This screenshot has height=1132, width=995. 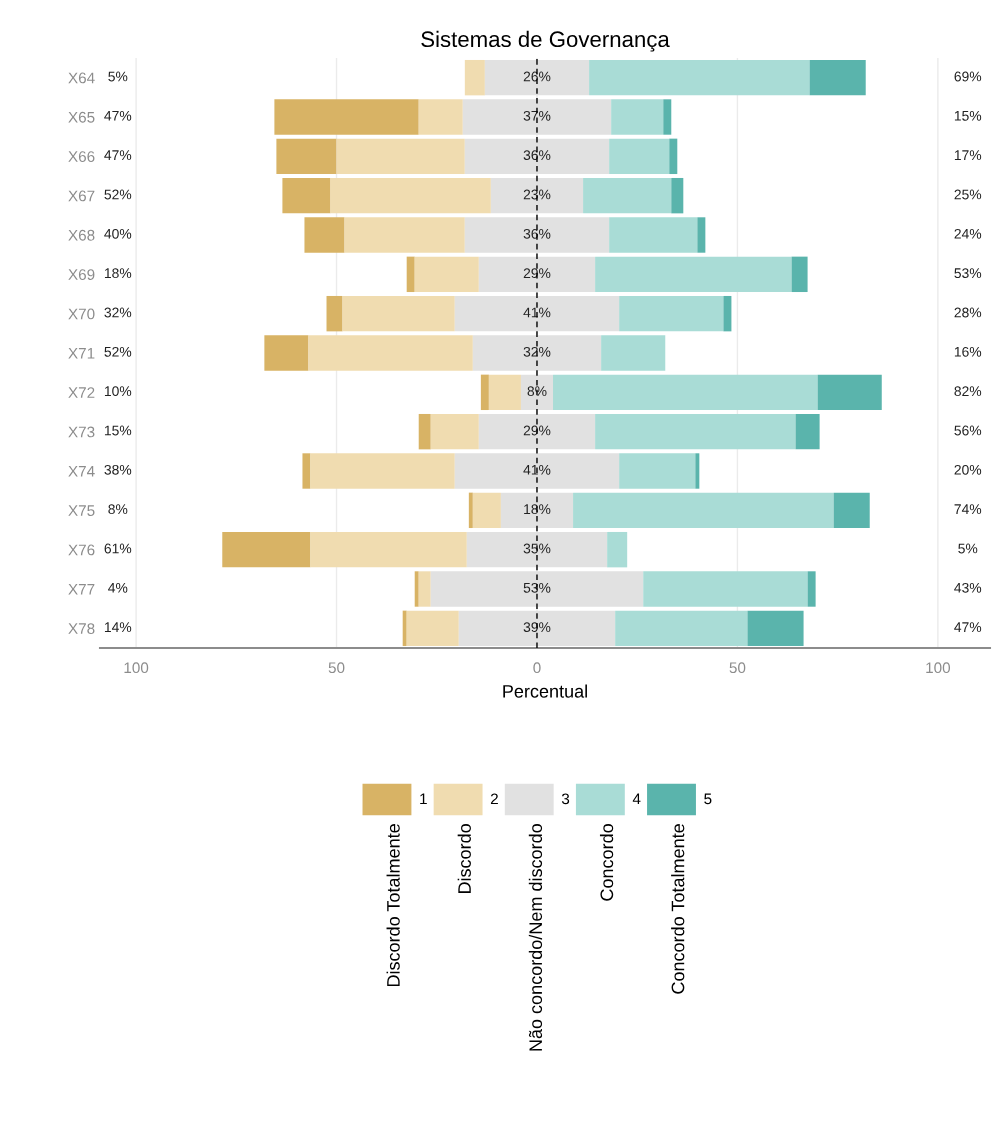 I want to click on x-tick-label: 0, so click(x=537, y=668).